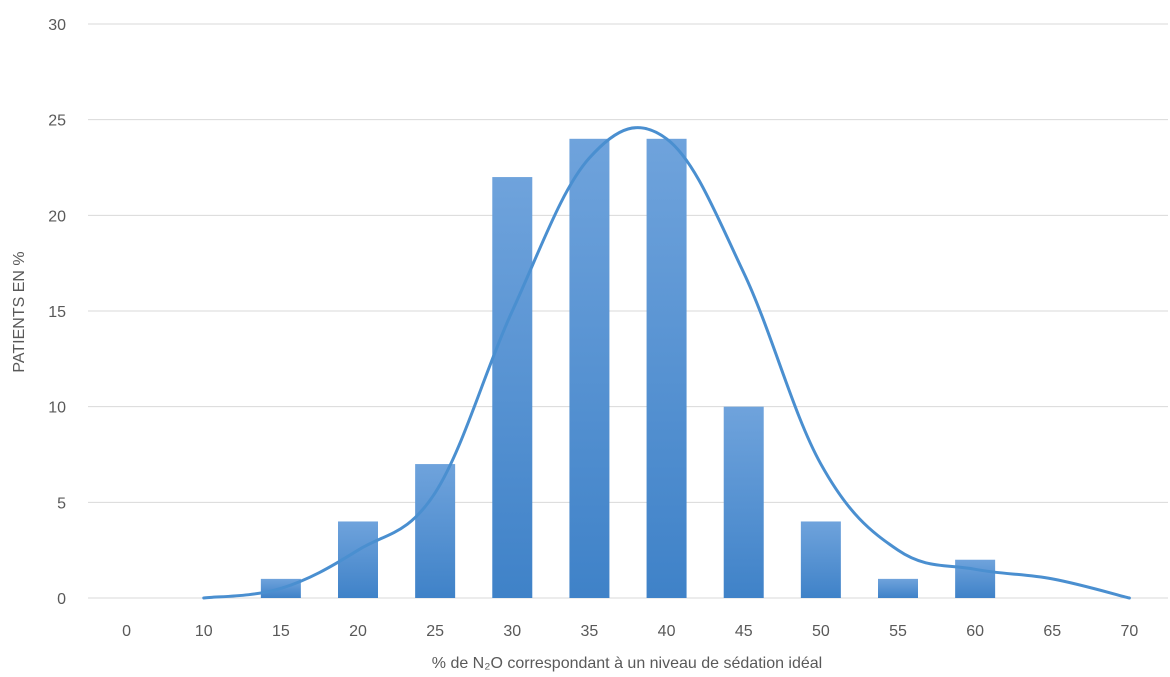 Image resolution: width=1170 pixels, height=677 pixels. What do you see at coordinates (590, 631) in the screenshot?
I see `x-tick-label: 35` at bounding box center [590, 631].